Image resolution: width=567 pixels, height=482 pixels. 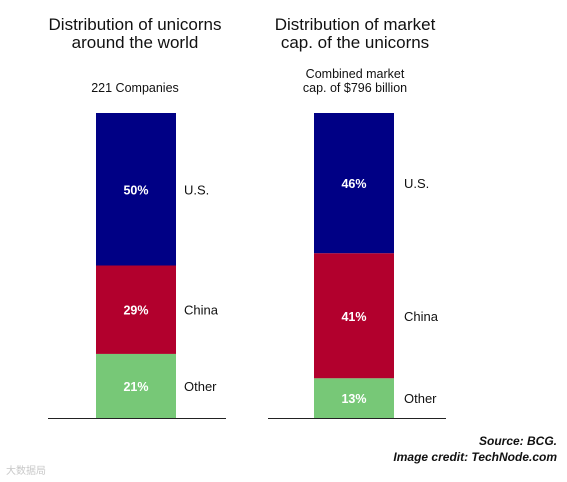 What do you see at coordinates (518, 441) in the screenshot?
I see `source-note: Source: BCG.` at bounding box center [518, 441].